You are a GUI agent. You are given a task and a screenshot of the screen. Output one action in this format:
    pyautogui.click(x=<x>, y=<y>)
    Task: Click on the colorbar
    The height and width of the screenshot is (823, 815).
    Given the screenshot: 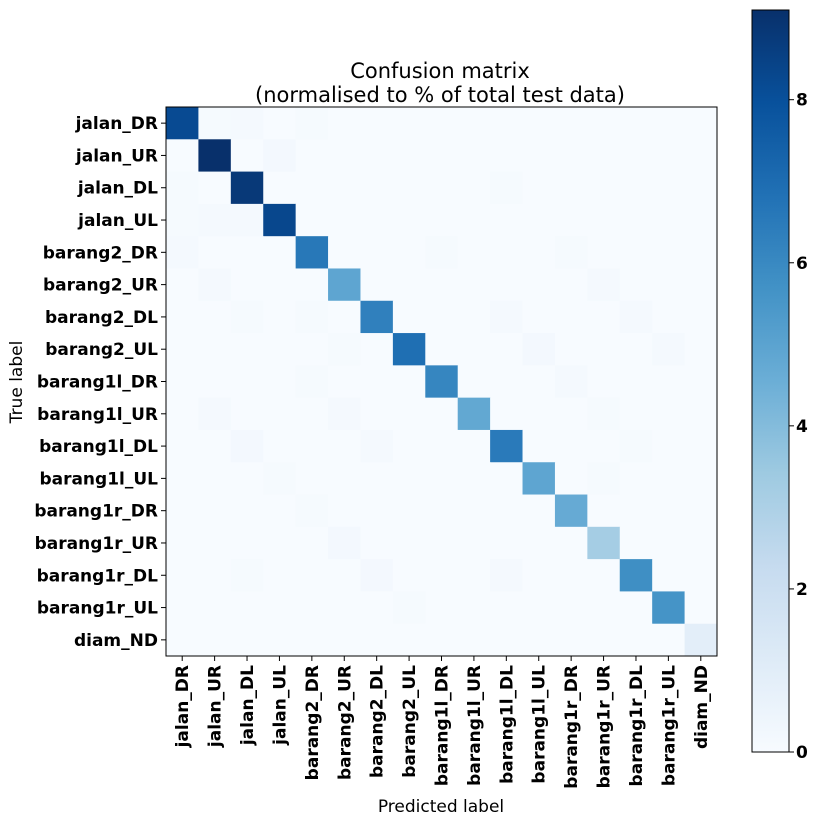 What is the action you would take?
    pyautogui.click(x=770, y=381)
    